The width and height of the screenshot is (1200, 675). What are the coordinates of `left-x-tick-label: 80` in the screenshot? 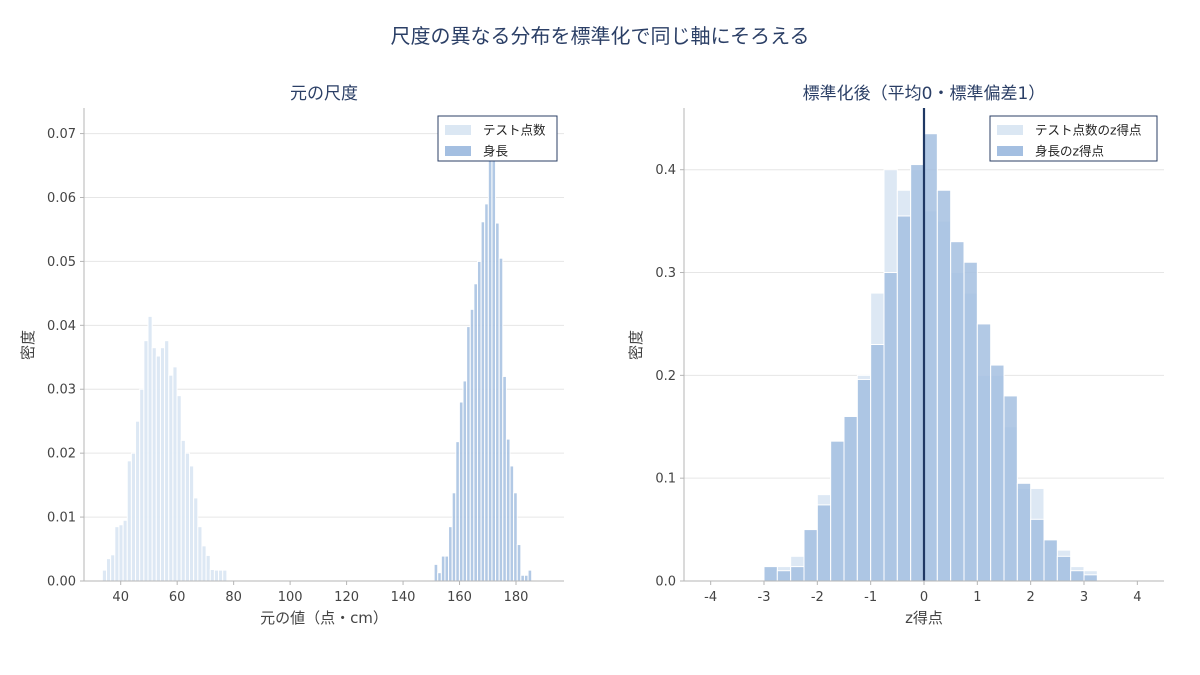 It's located at (233, 597).